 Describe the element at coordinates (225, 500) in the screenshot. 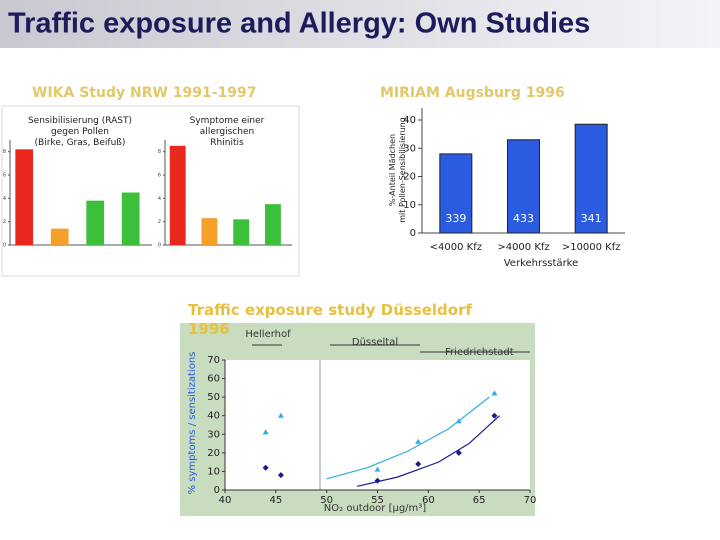

I see `x-tick-label: 40` at that location.